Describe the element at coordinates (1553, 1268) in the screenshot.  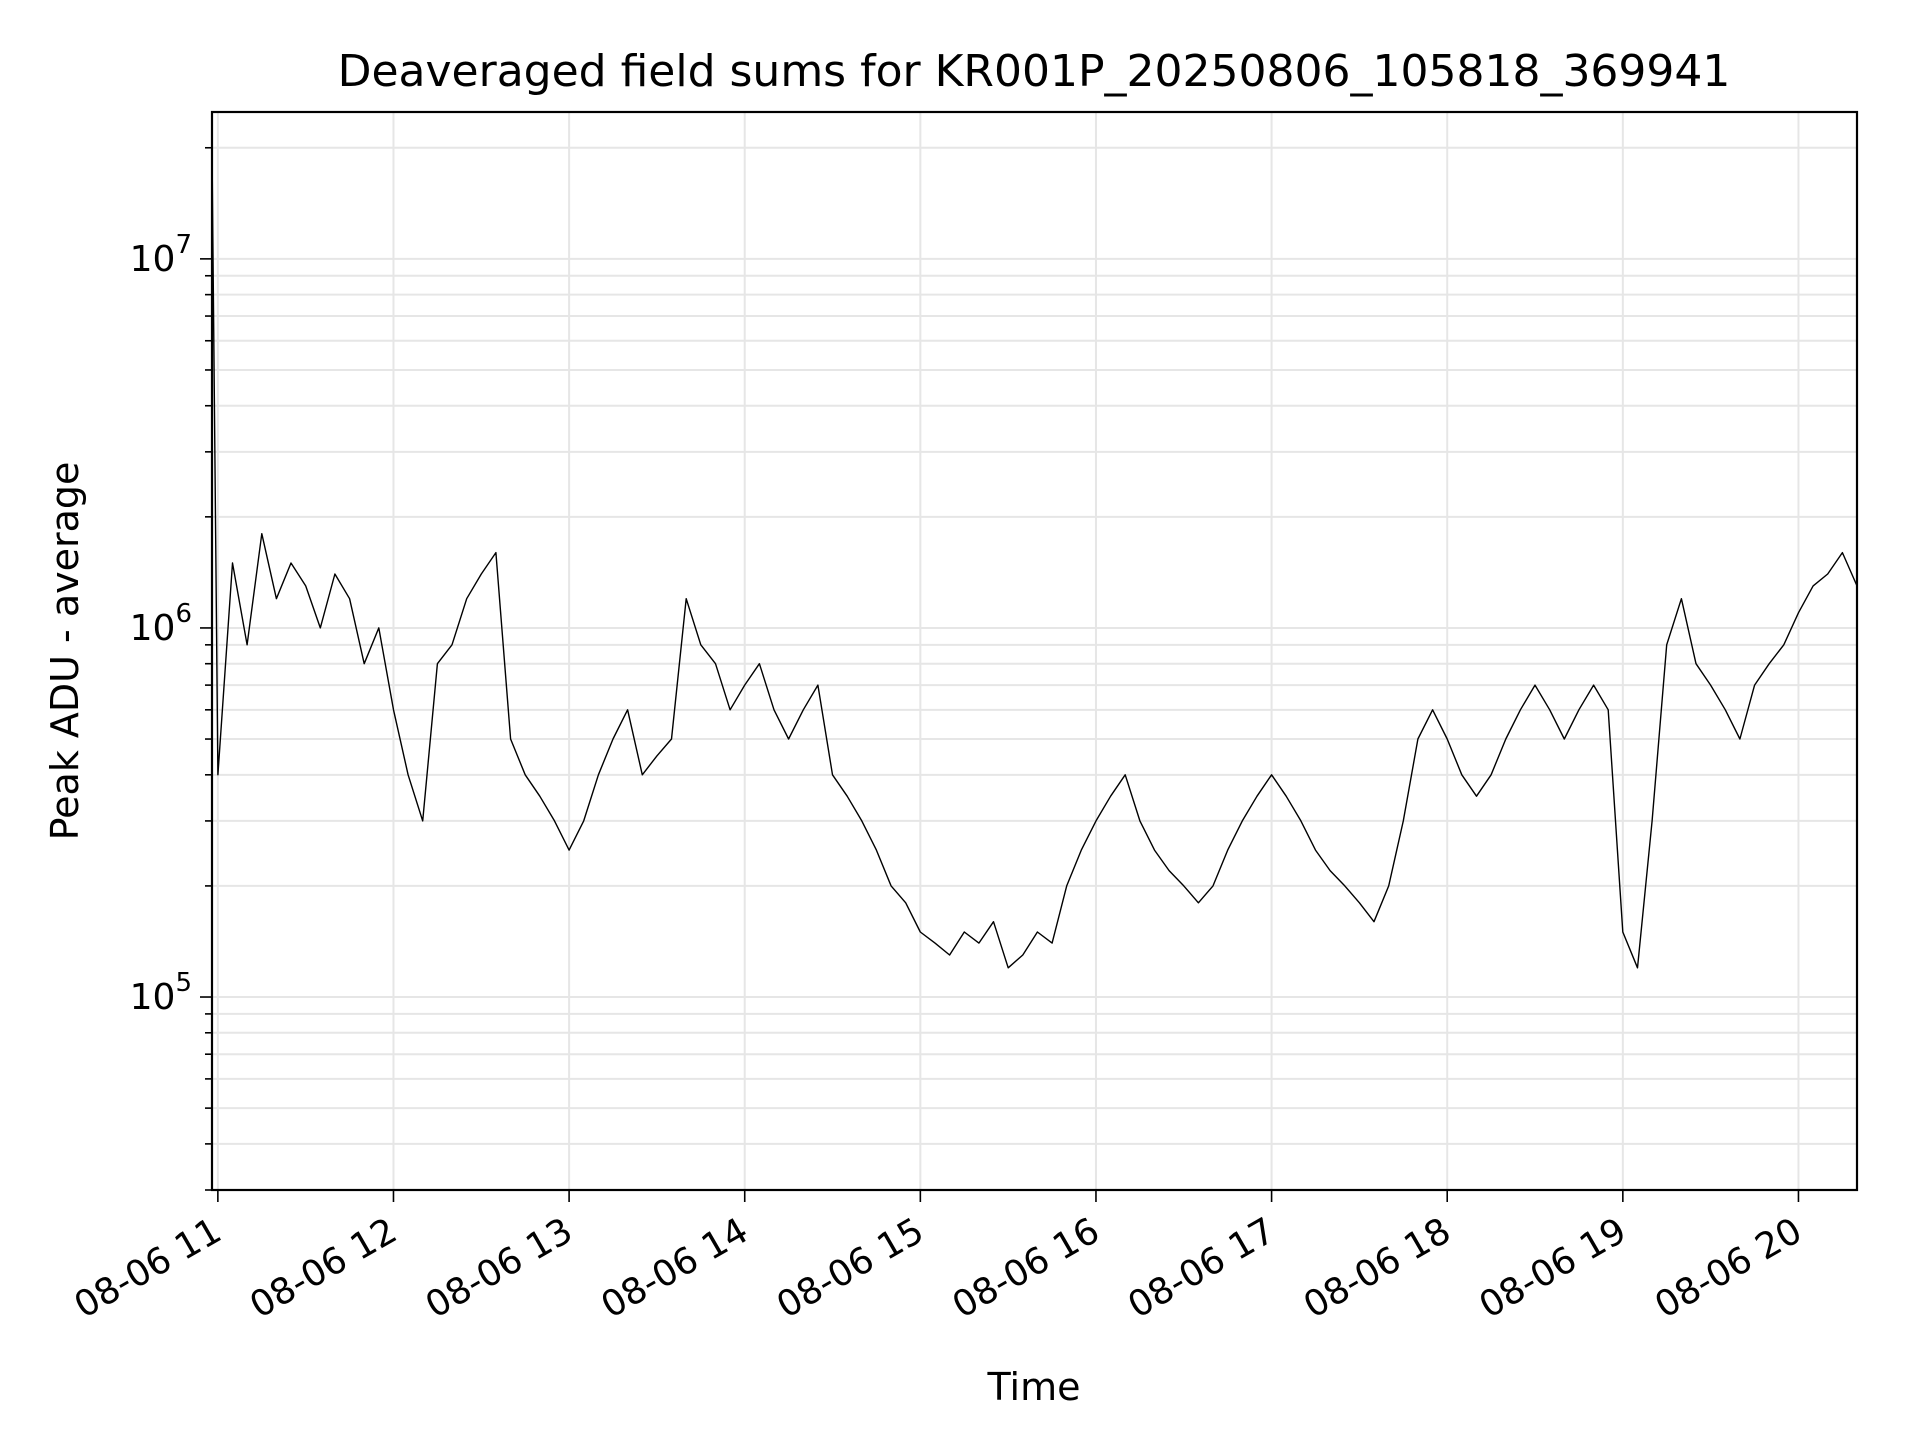
I see `x-tick-label: 08-06 19` at that location.